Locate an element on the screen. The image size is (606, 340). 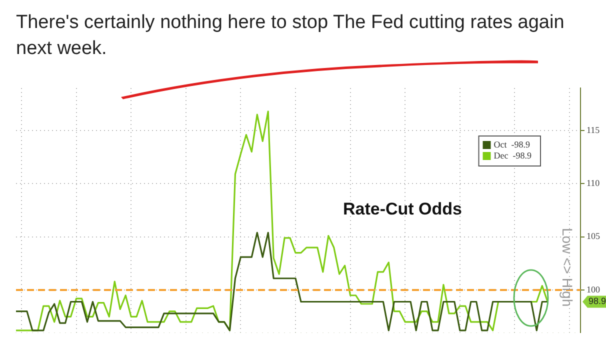
chart-title: There's certainly nothing here to stop The Fed cutting rates again next week. is located at coordinates (291, 36).